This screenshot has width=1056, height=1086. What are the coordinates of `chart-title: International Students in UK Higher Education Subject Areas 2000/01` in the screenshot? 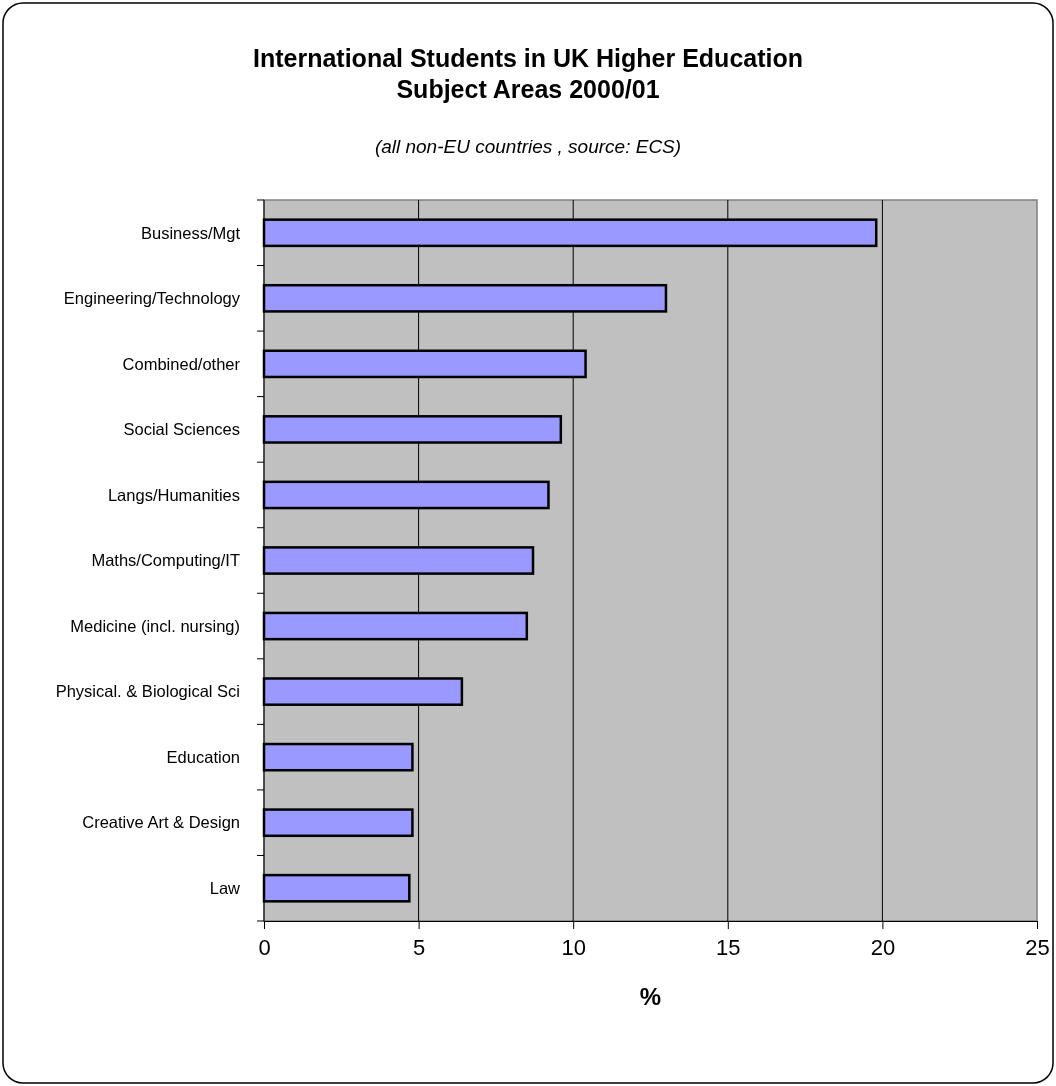 It's located at (528, 73).